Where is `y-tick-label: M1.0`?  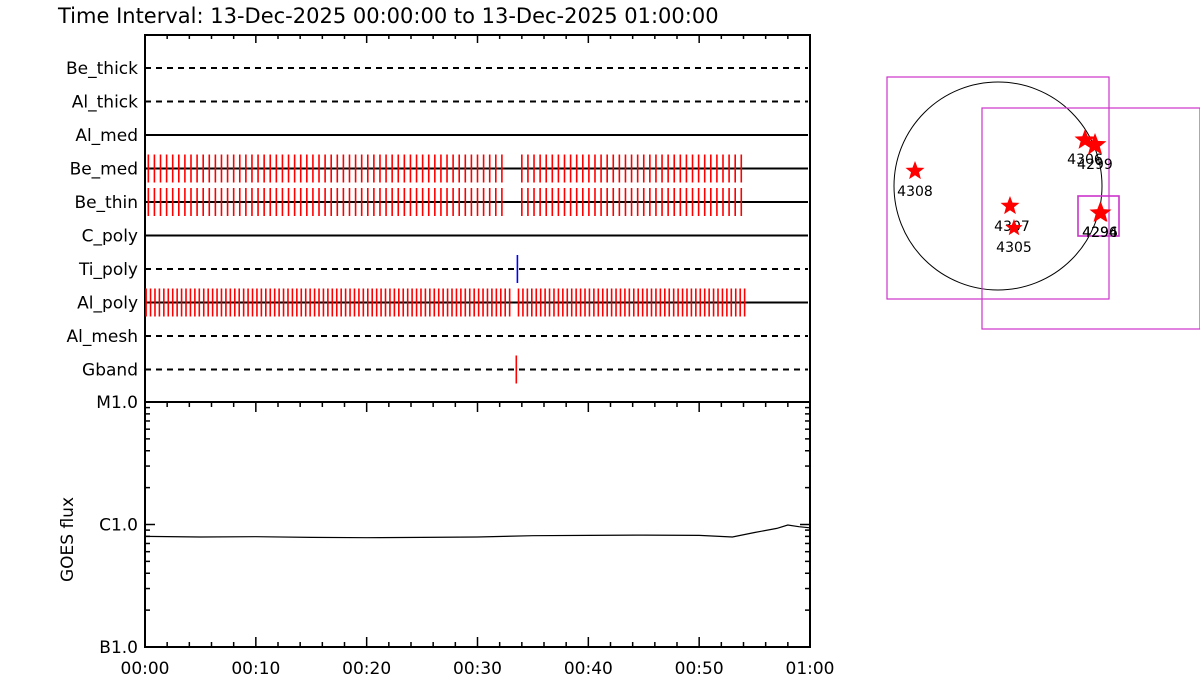
y-tick-label: M1.0 is located at coordinates (117, 403).